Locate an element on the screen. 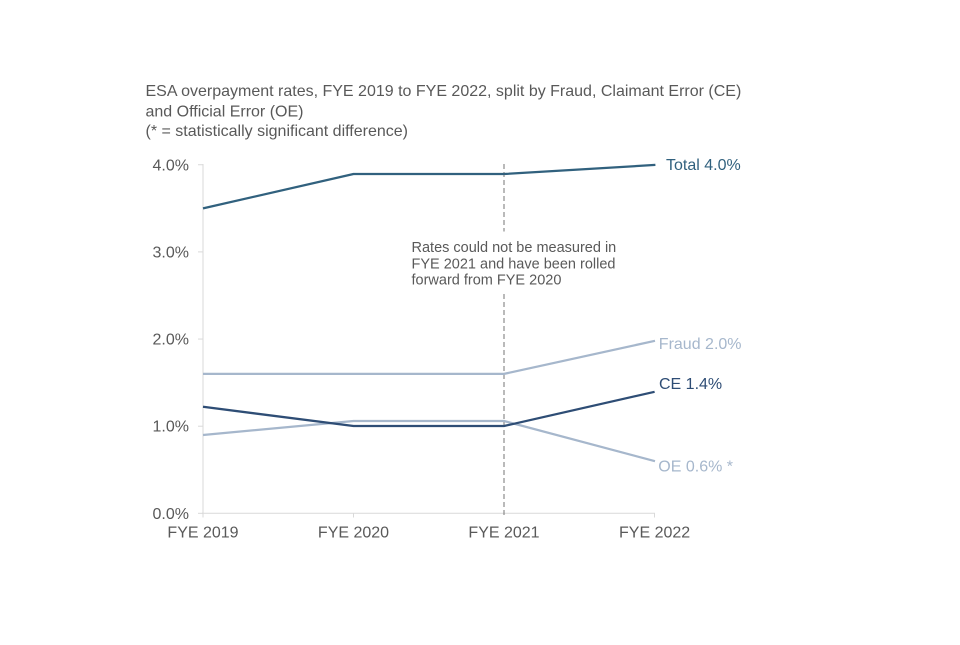 This screenshot has height=645, width=960. svg-text: CE 1.4% is located at coordinates (690, 384).